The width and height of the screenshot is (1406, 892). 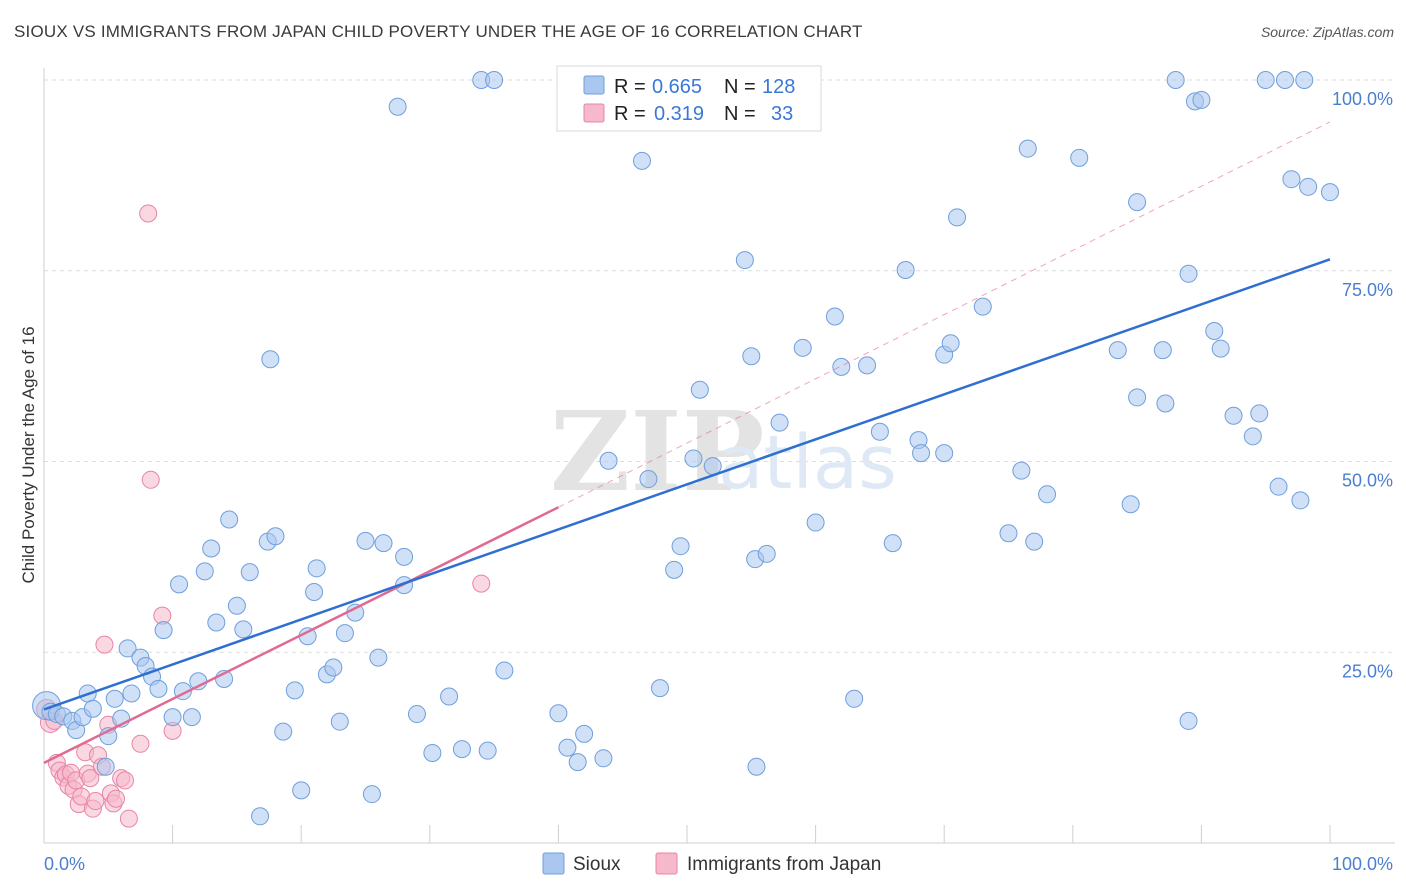 What do you see at coordinates (594, 85) in the screenshot?
I see `legend-swatch-sioux` at bounding box center [594, 85].